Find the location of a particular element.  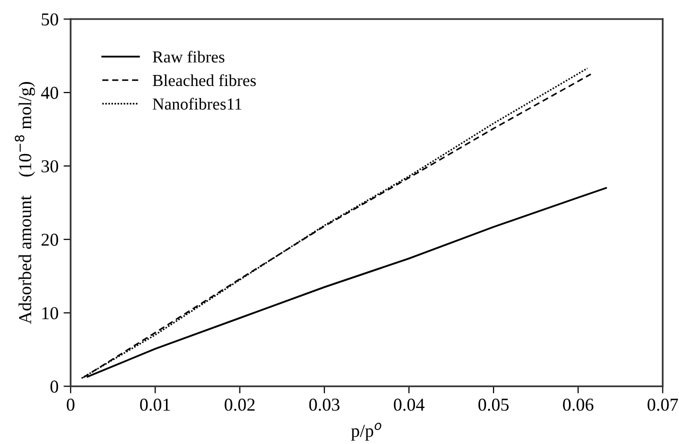

y-tick-label: 30 is located at coordinates (50, 166).